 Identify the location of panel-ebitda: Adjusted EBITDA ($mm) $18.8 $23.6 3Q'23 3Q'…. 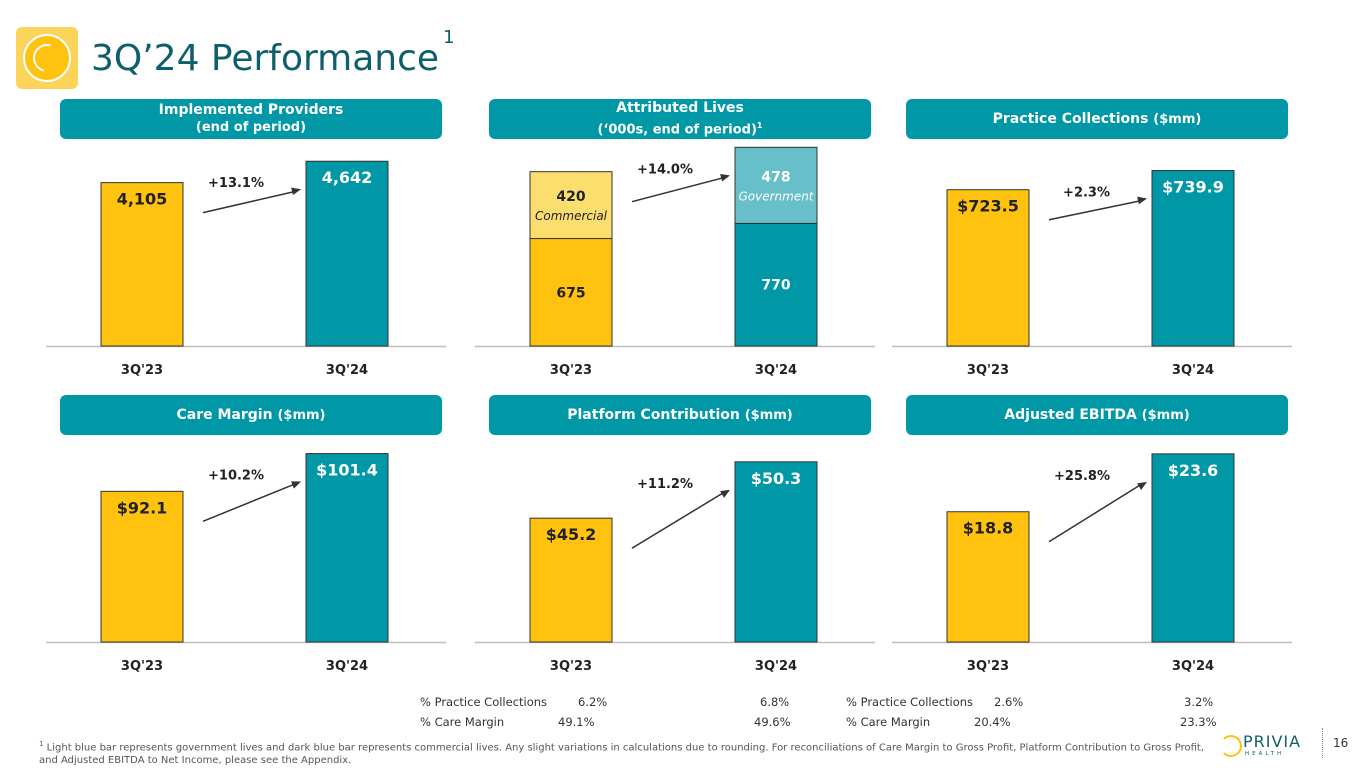
(1092, 540).